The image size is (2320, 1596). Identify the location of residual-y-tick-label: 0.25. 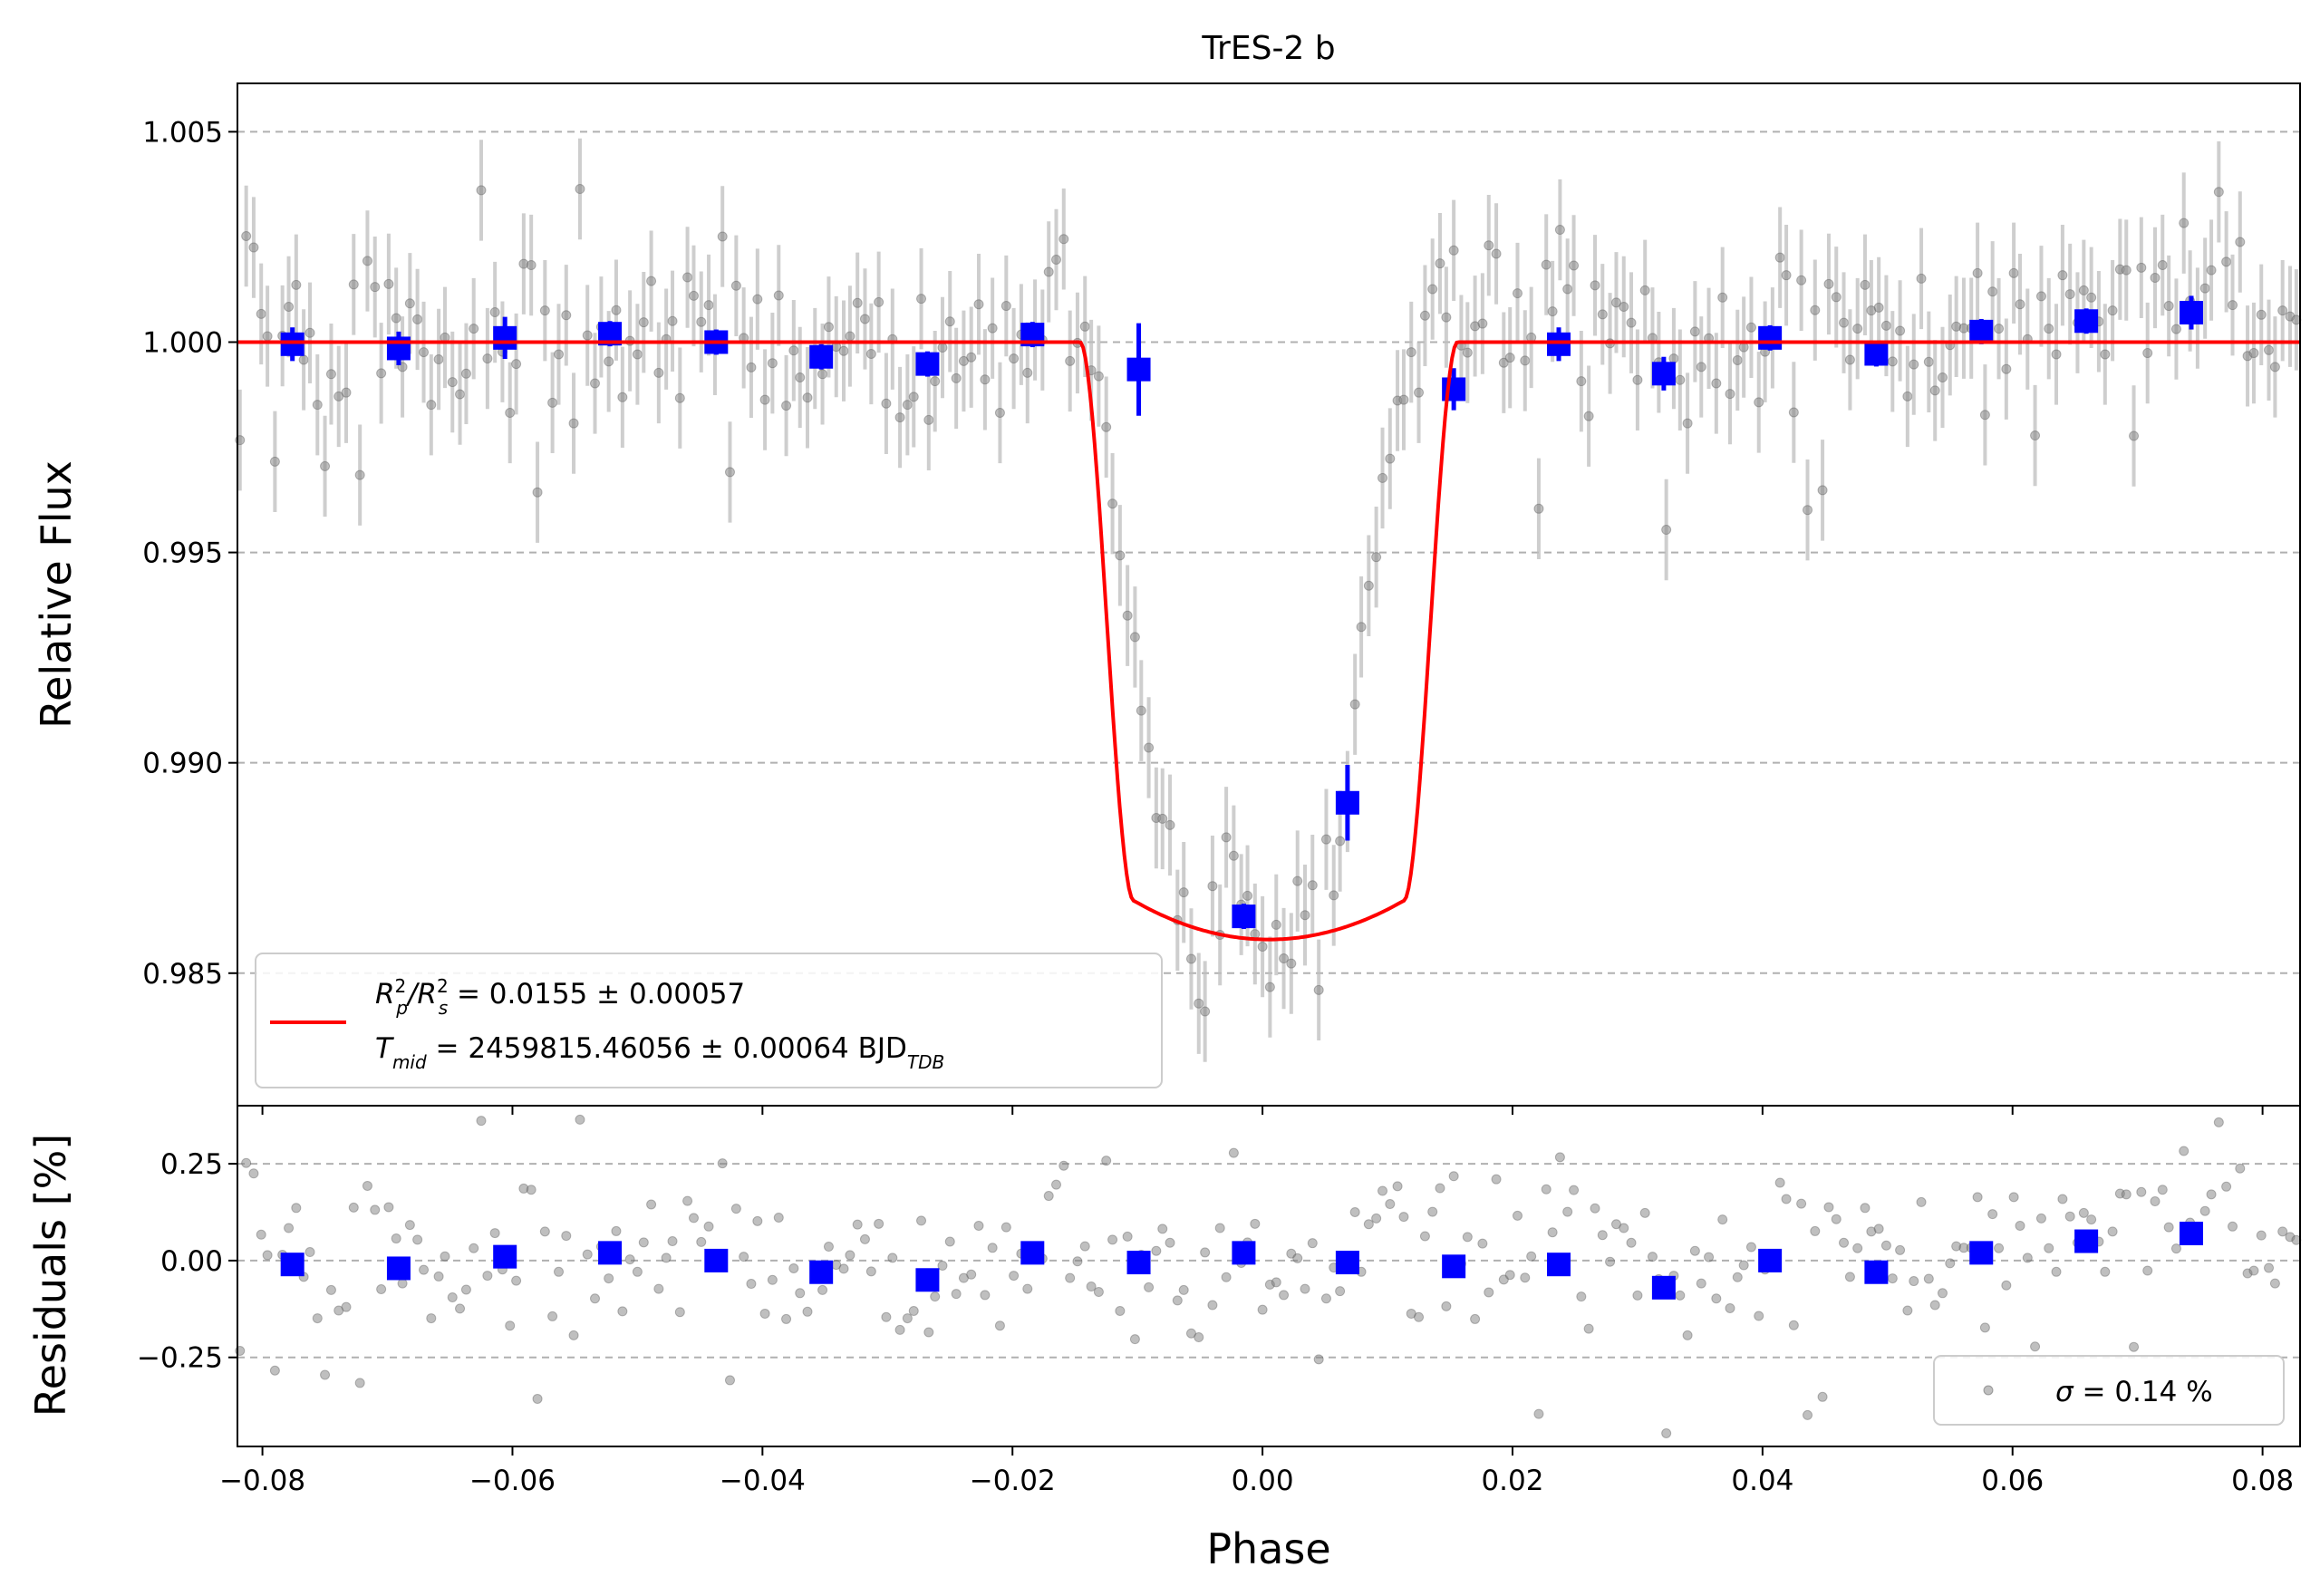
(191, 1164).